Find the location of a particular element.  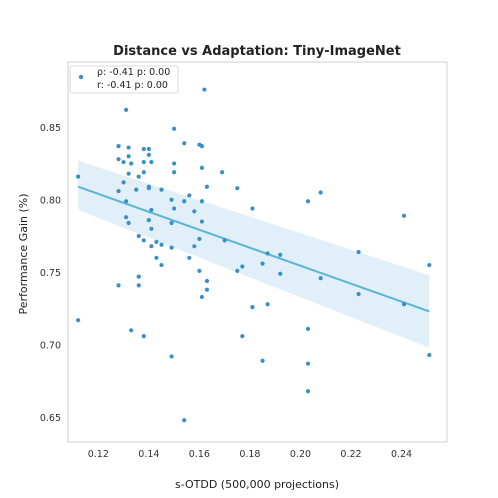

x-axis-ticks: 0.12 0.14 0.16 0.18 0.20 0.22 0.24 is located at coordinates (250, 454).